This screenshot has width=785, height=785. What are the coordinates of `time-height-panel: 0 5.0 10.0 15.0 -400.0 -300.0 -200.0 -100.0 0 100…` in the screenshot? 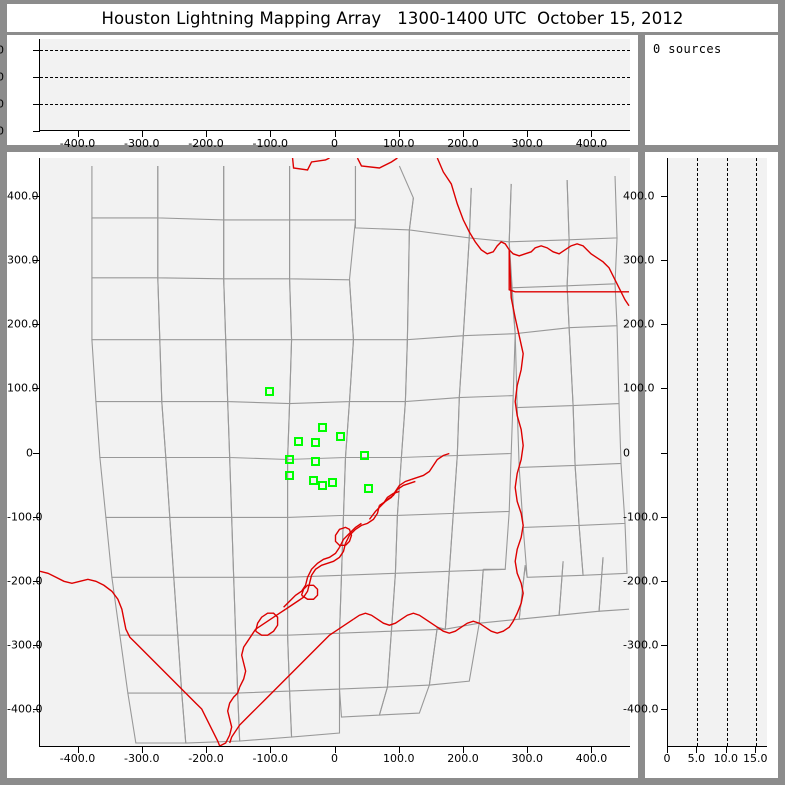 It's located at (319, 92).